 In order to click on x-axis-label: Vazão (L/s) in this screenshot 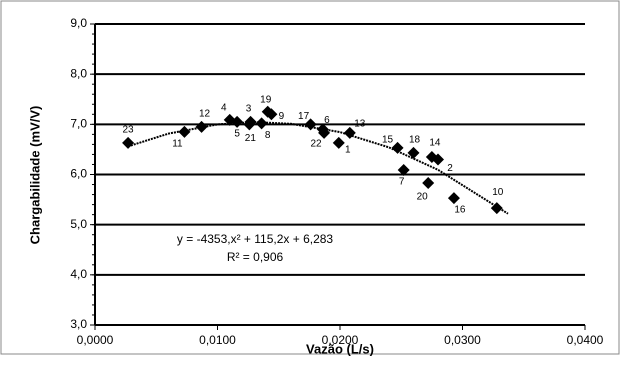, I will do `click(340, 348)`.